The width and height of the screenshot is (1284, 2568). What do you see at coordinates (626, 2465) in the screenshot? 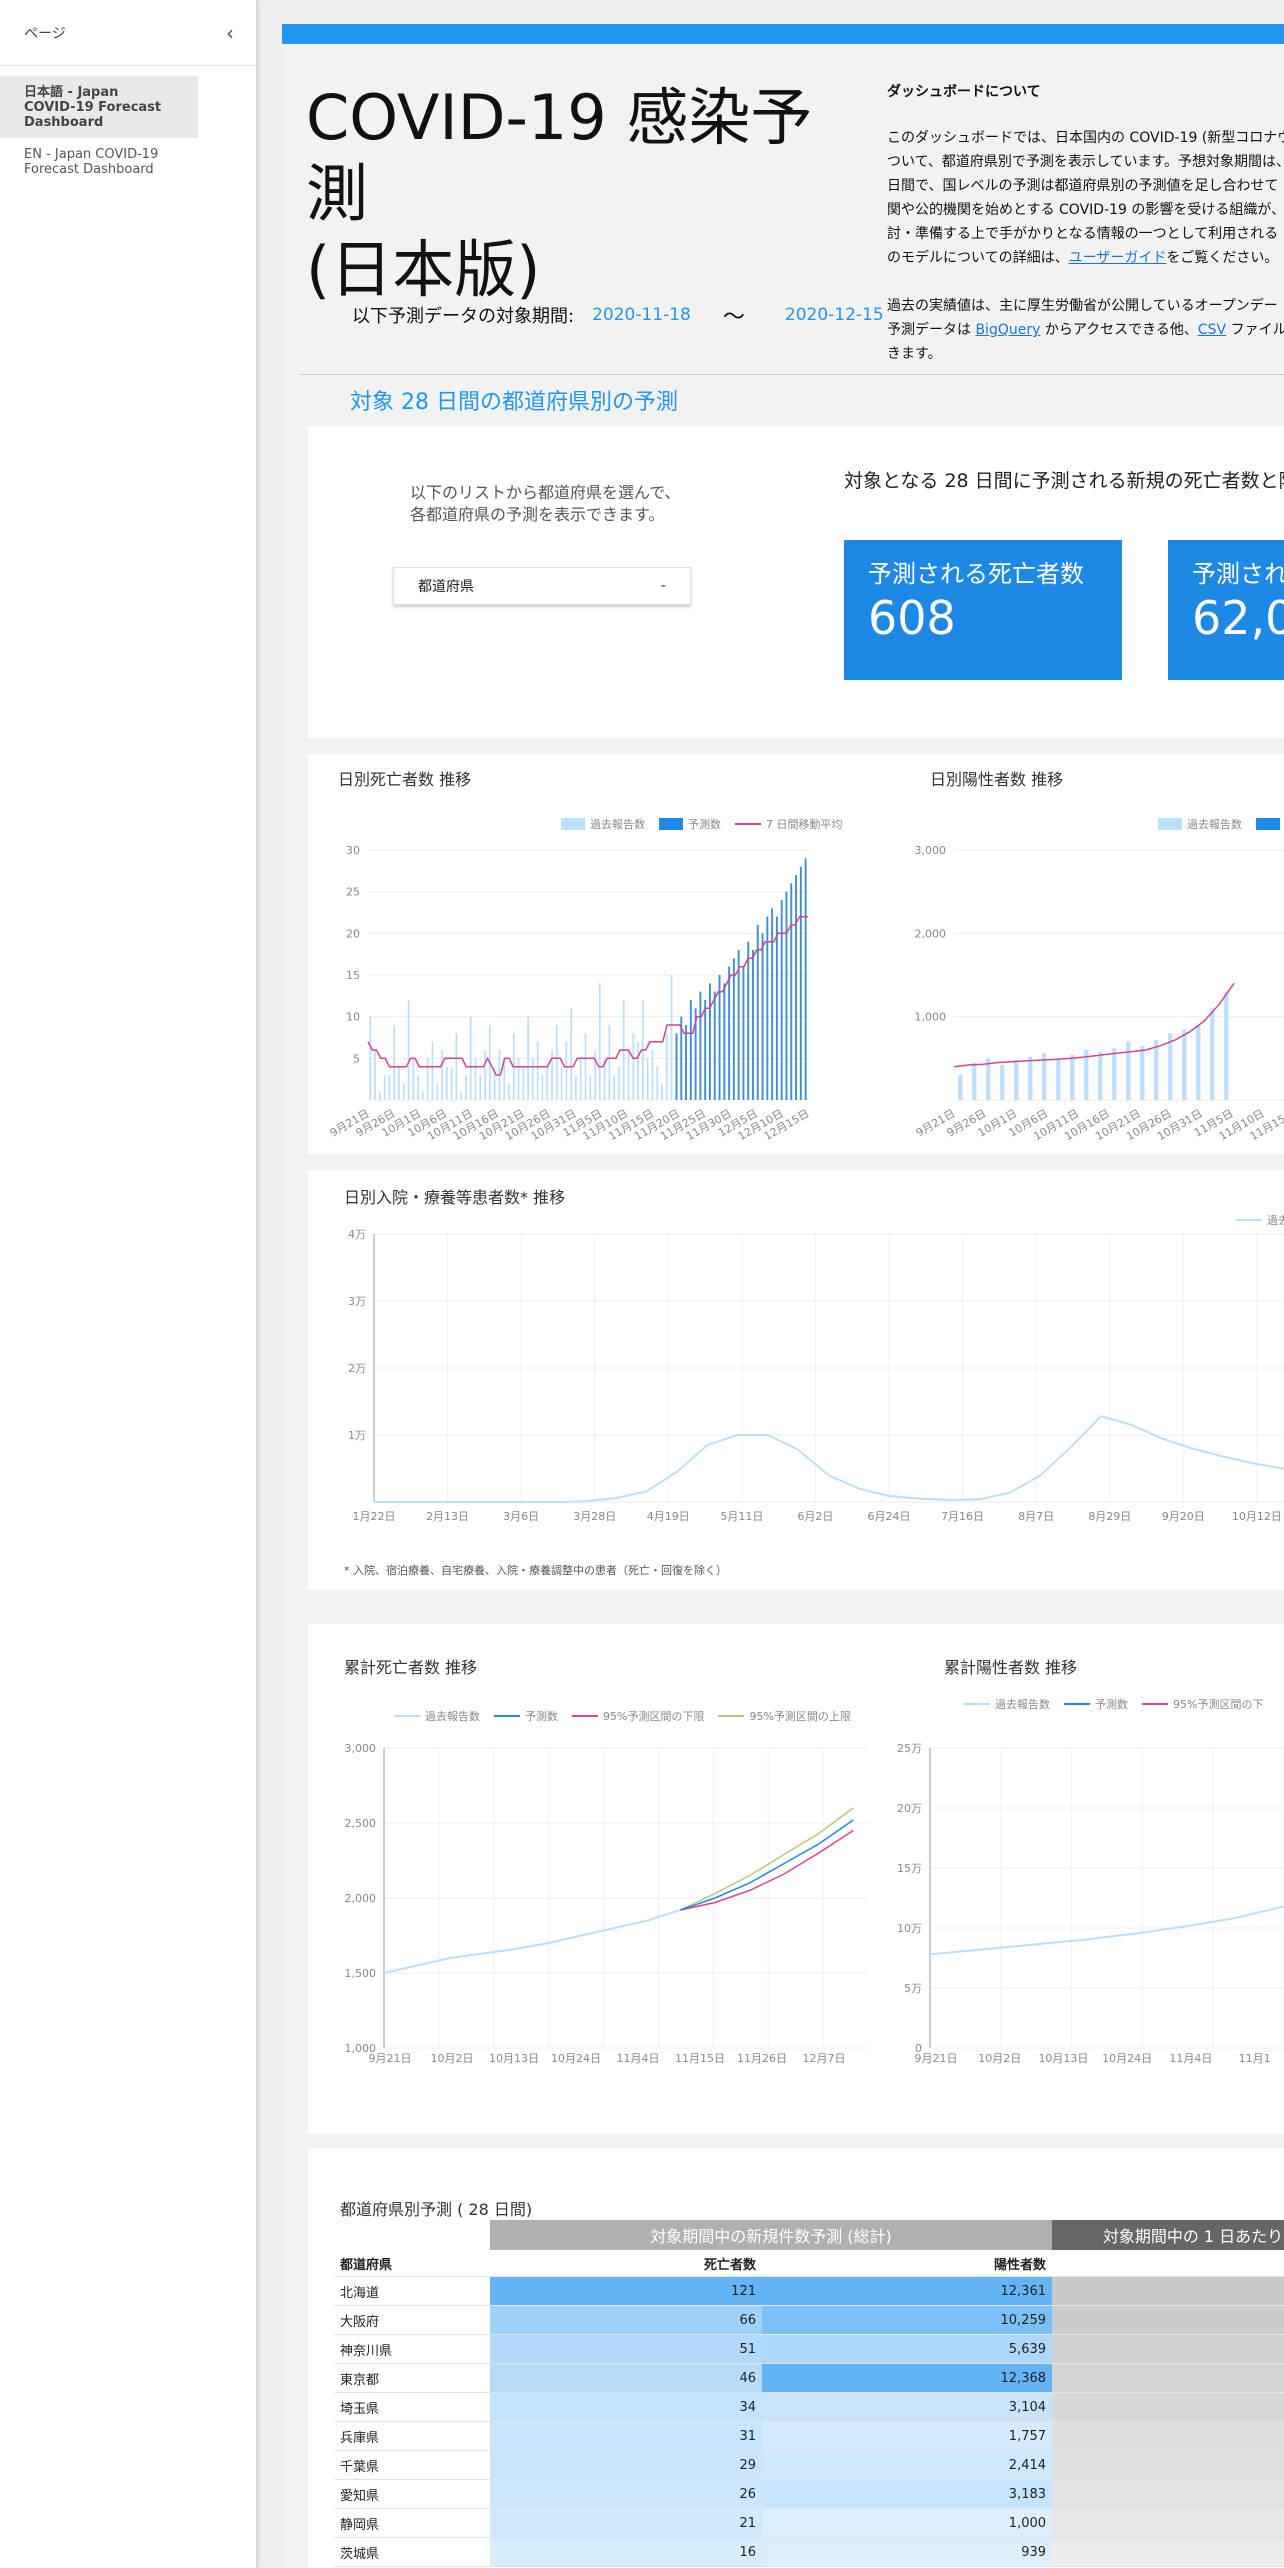
I see `cell-deaths: 29` at bounding box center [626, 2465].